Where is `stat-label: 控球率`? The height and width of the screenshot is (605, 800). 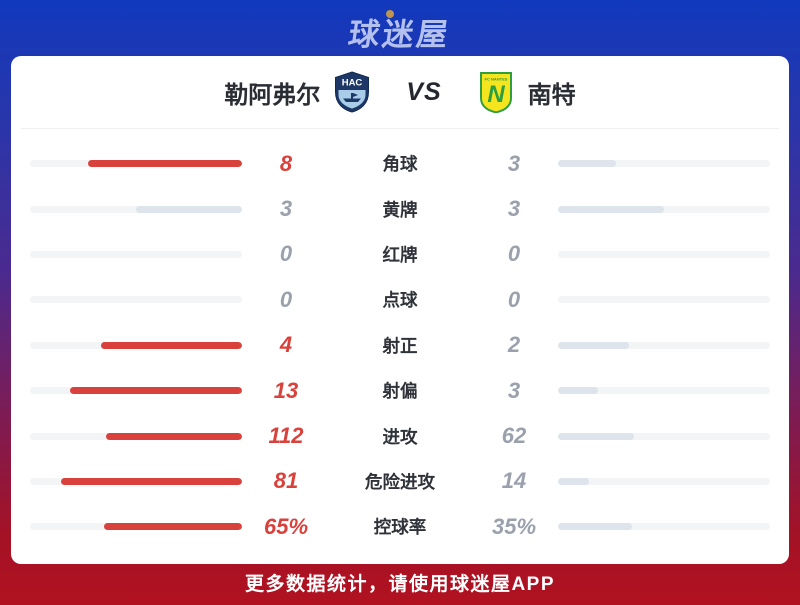 stat-label: 控球率 is located at coordinates (400, 527).